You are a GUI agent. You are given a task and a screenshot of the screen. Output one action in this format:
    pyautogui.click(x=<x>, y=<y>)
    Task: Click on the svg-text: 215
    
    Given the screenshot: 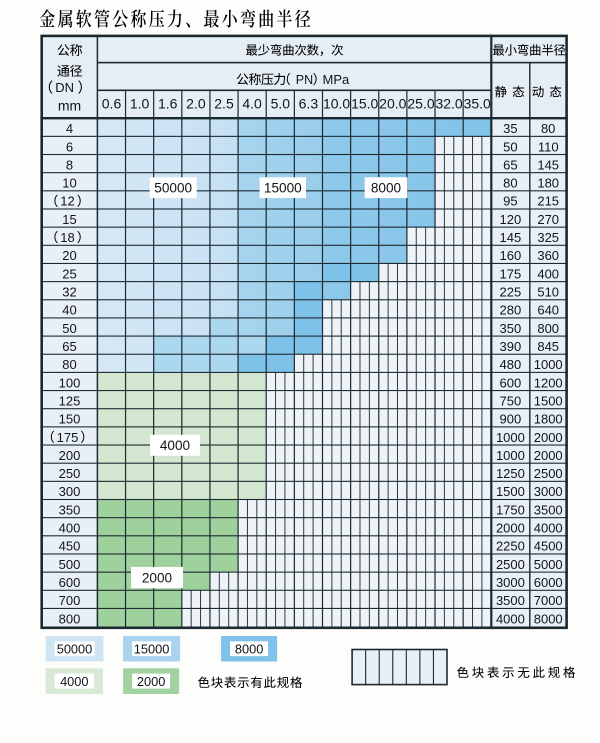 What is the action you would take?
    pyautogui.click(x=548, y=201)
    